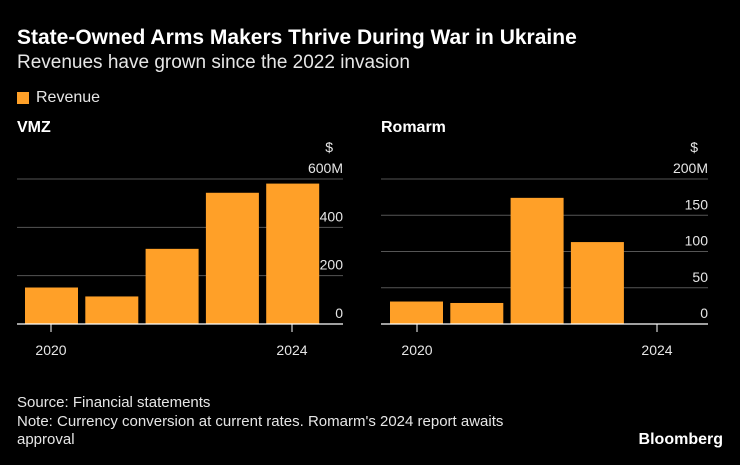 The width and height of the screenshot is (740, 465). I want to click on footnote-line2: approval, so click(46, 439).